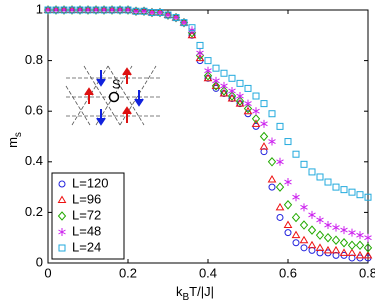  Describe the element at coordinates (201, 291) in the screenshot. I see `x-label-part: T/|J|` at that location.